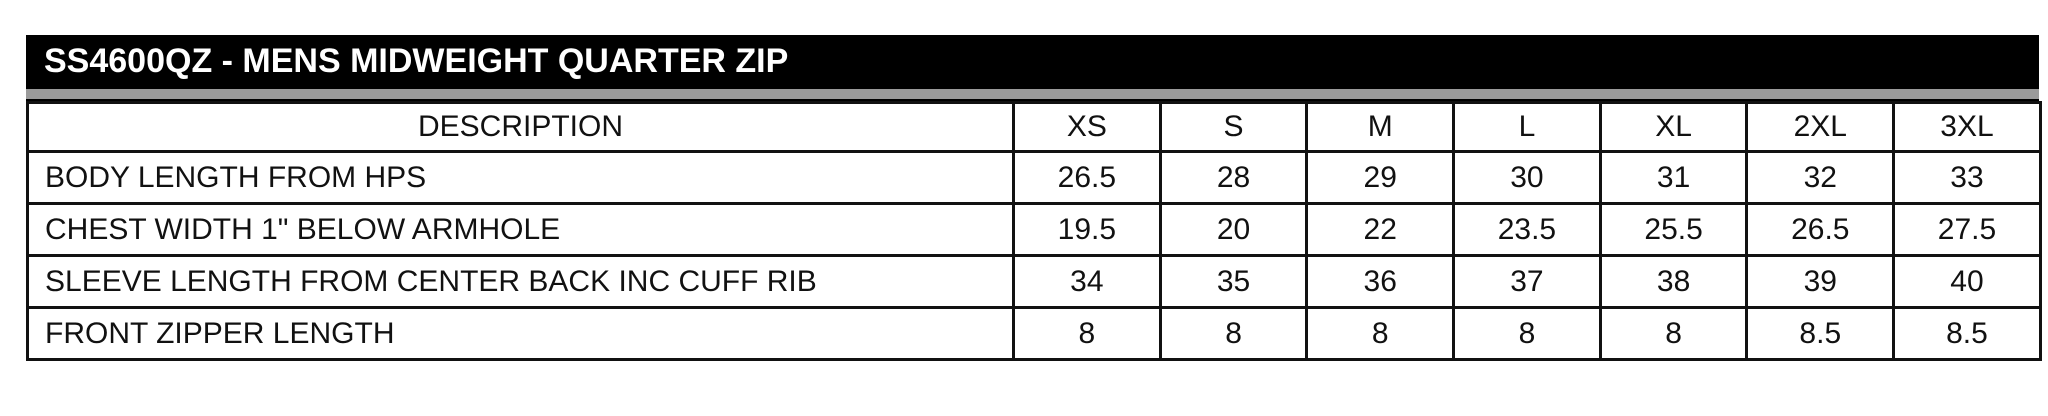 This screenshot has width=2048, height=416. I want to click on chart-title: SS4600QZ - MENS MIDWEIGHT QUARTER ZIP, so click(1032, 61).